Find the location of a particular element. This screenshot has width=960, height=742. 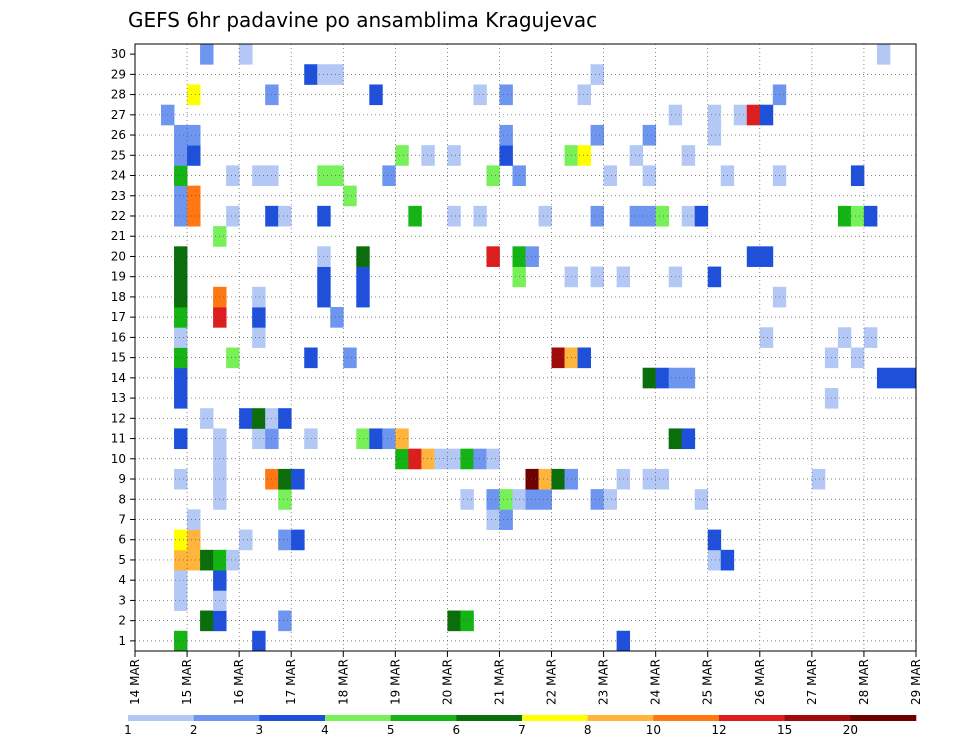

y-tick-label: 19 is located at coordinates (118, 277).